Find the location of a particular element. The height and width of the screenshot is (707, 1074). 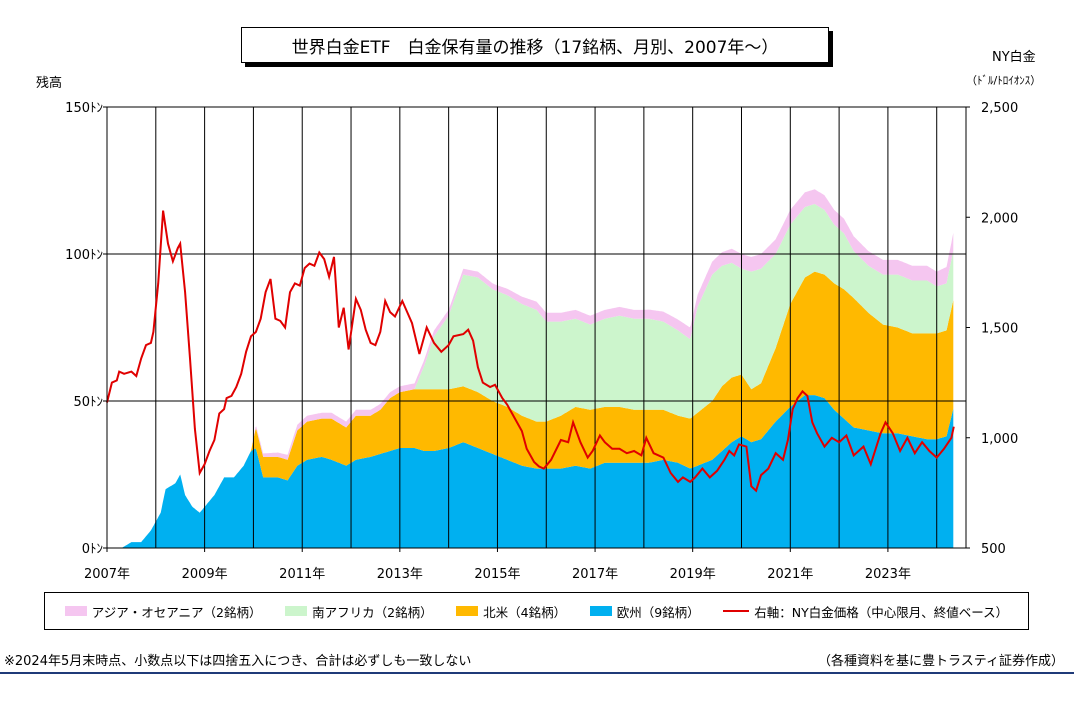

legend-item-south-africa: 南アフリカ（2銘柄） is located at coordinates (359, 611).